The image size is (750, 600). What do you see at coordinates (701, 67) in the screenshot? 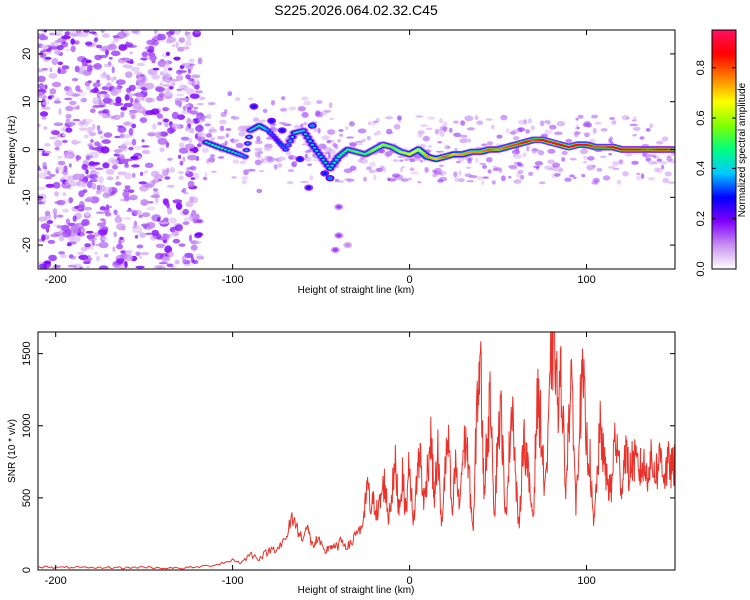
I see `colorbar-tick-label: 0.8` at bounding box center [701, 67].